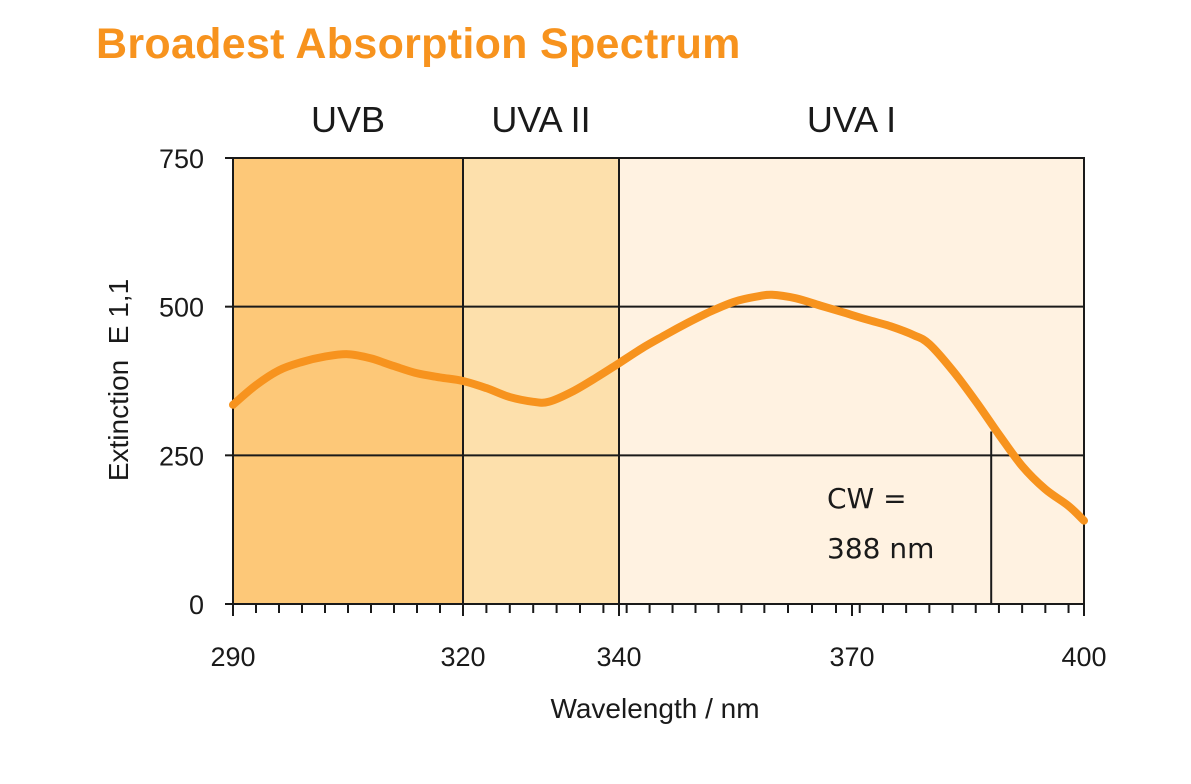 The width and height of the screenshot is (1191, 784). Describe the element at coordinates (462, 657) in the screenshot. I see `x-tick-label: 320` at that location.